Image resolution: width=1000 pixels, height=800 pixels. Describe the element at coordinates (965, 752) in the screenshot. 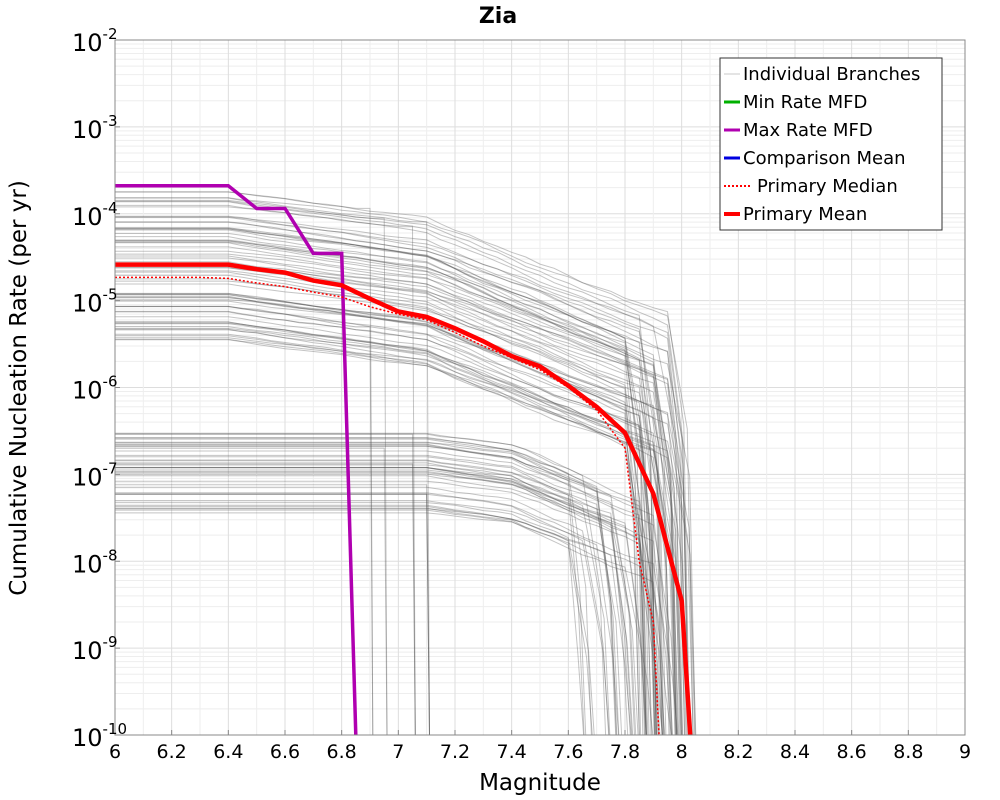

I see `x-tick-label: 9` at that location.